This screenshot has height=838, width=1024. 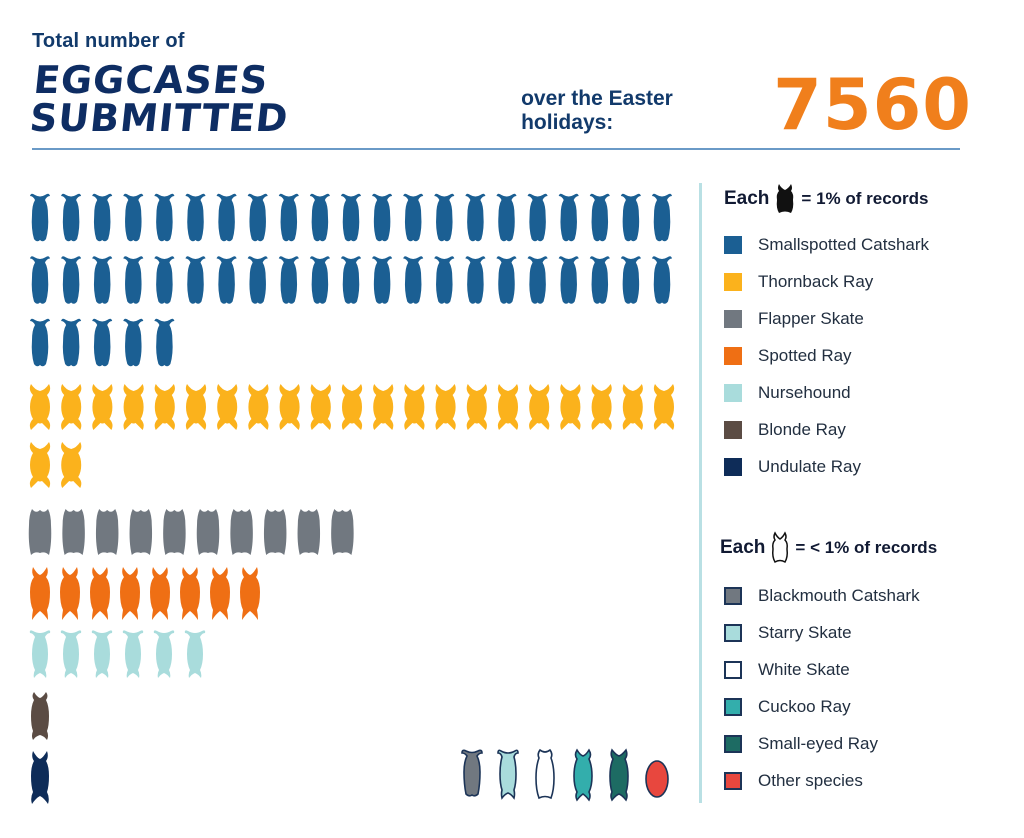 I want to click on eggcase-mark-other-species, so click(x=657, y=779).